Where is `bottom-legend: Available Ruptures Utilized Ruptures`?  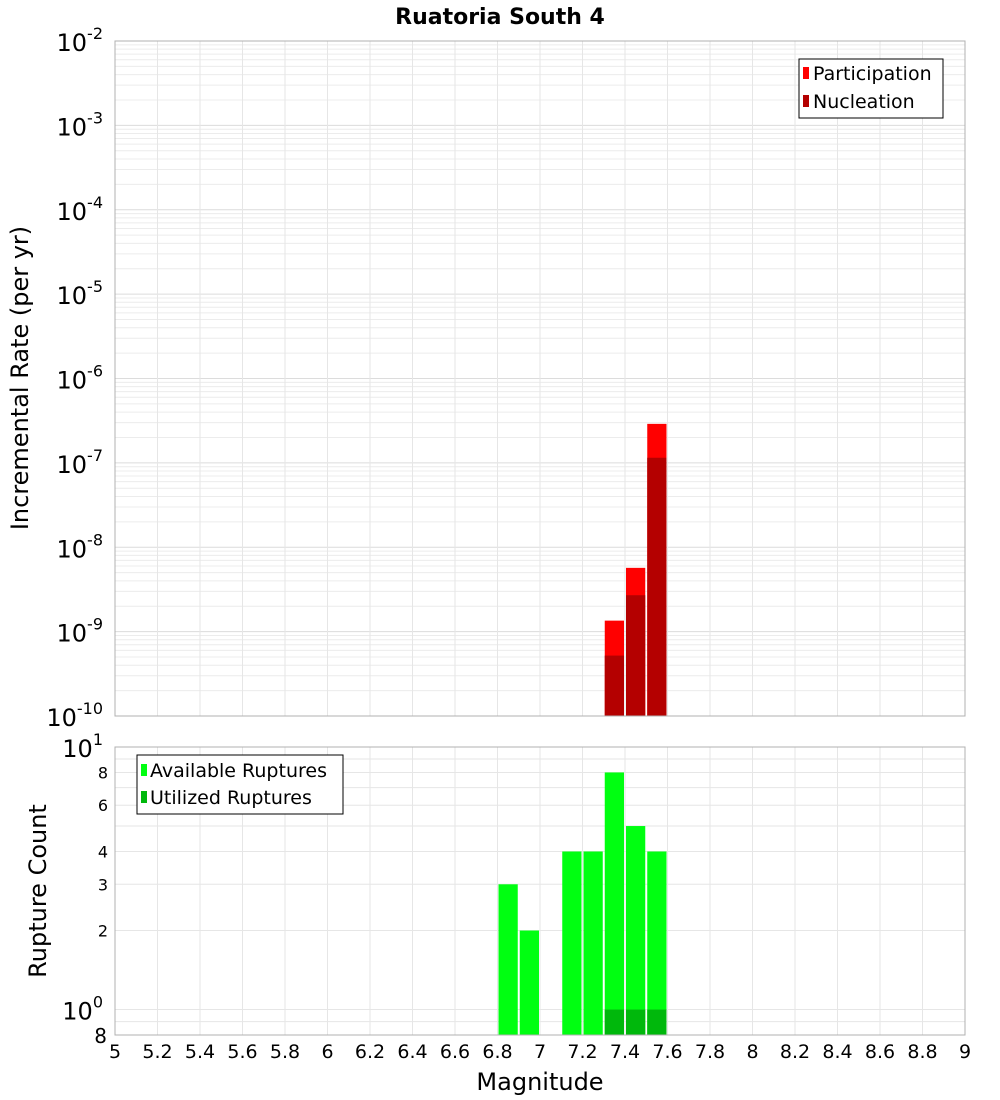
bottom-legend: Available Ruptures Utilized Ruptures is located at coordinates (240, 784).